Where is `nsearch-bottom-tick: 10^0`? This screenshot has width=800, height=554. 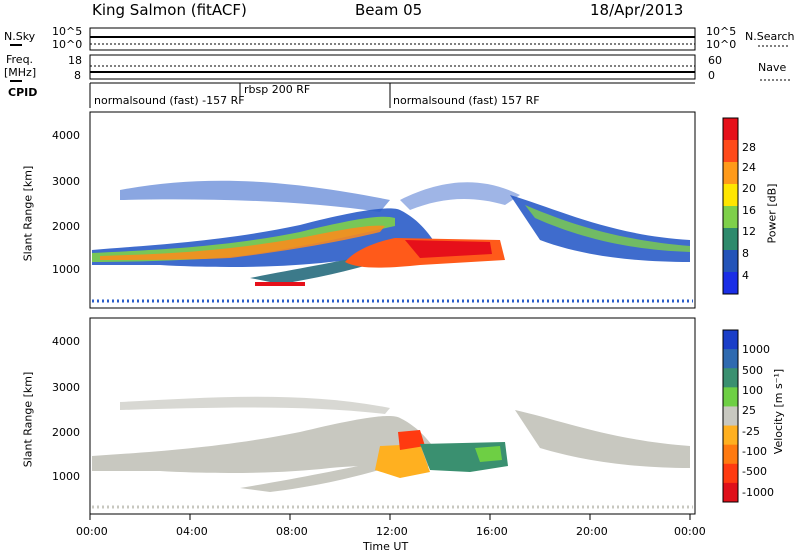
nsearch-bottom-tick: 10^0 is located at coordinates (721, 44).